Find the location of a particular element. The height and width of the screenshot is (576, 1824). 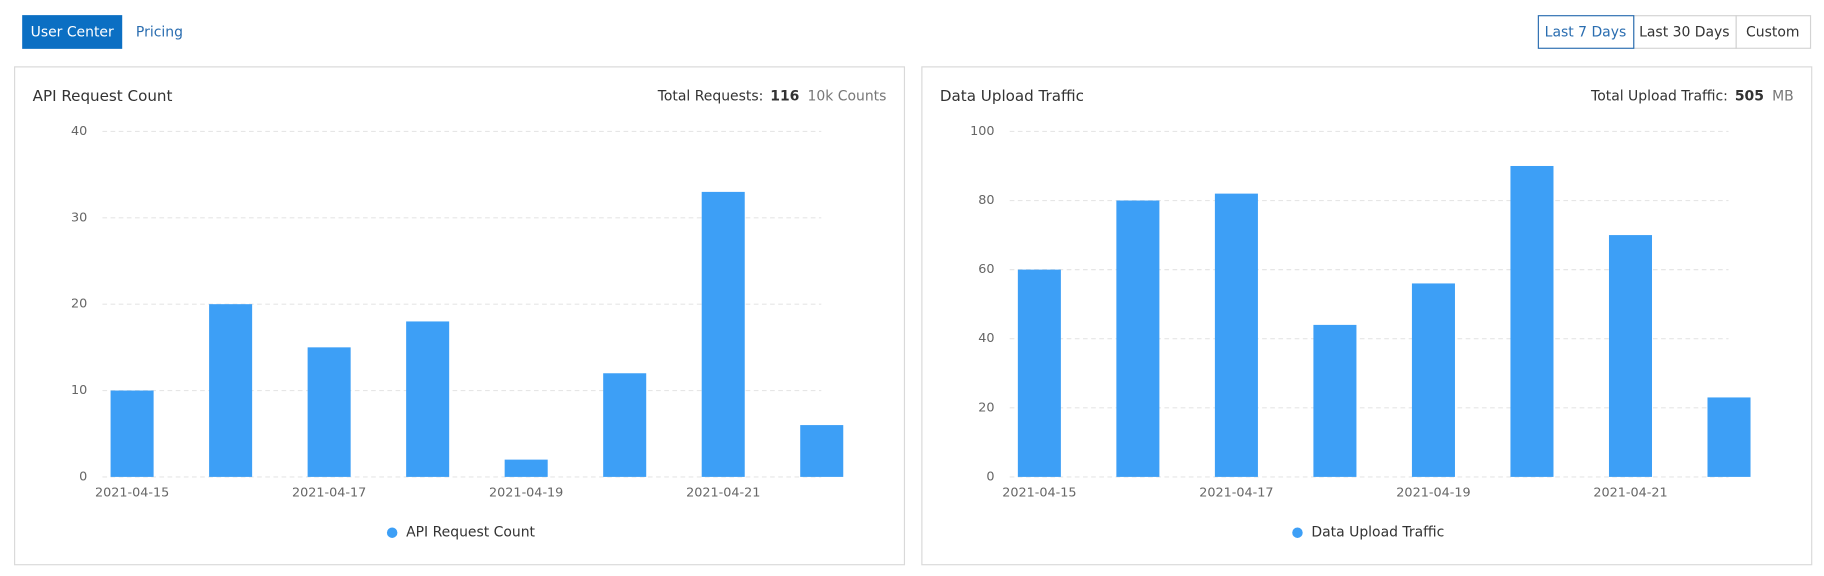

summary-label: Total Upload Traffic: is located at coordinates (1659, 97).